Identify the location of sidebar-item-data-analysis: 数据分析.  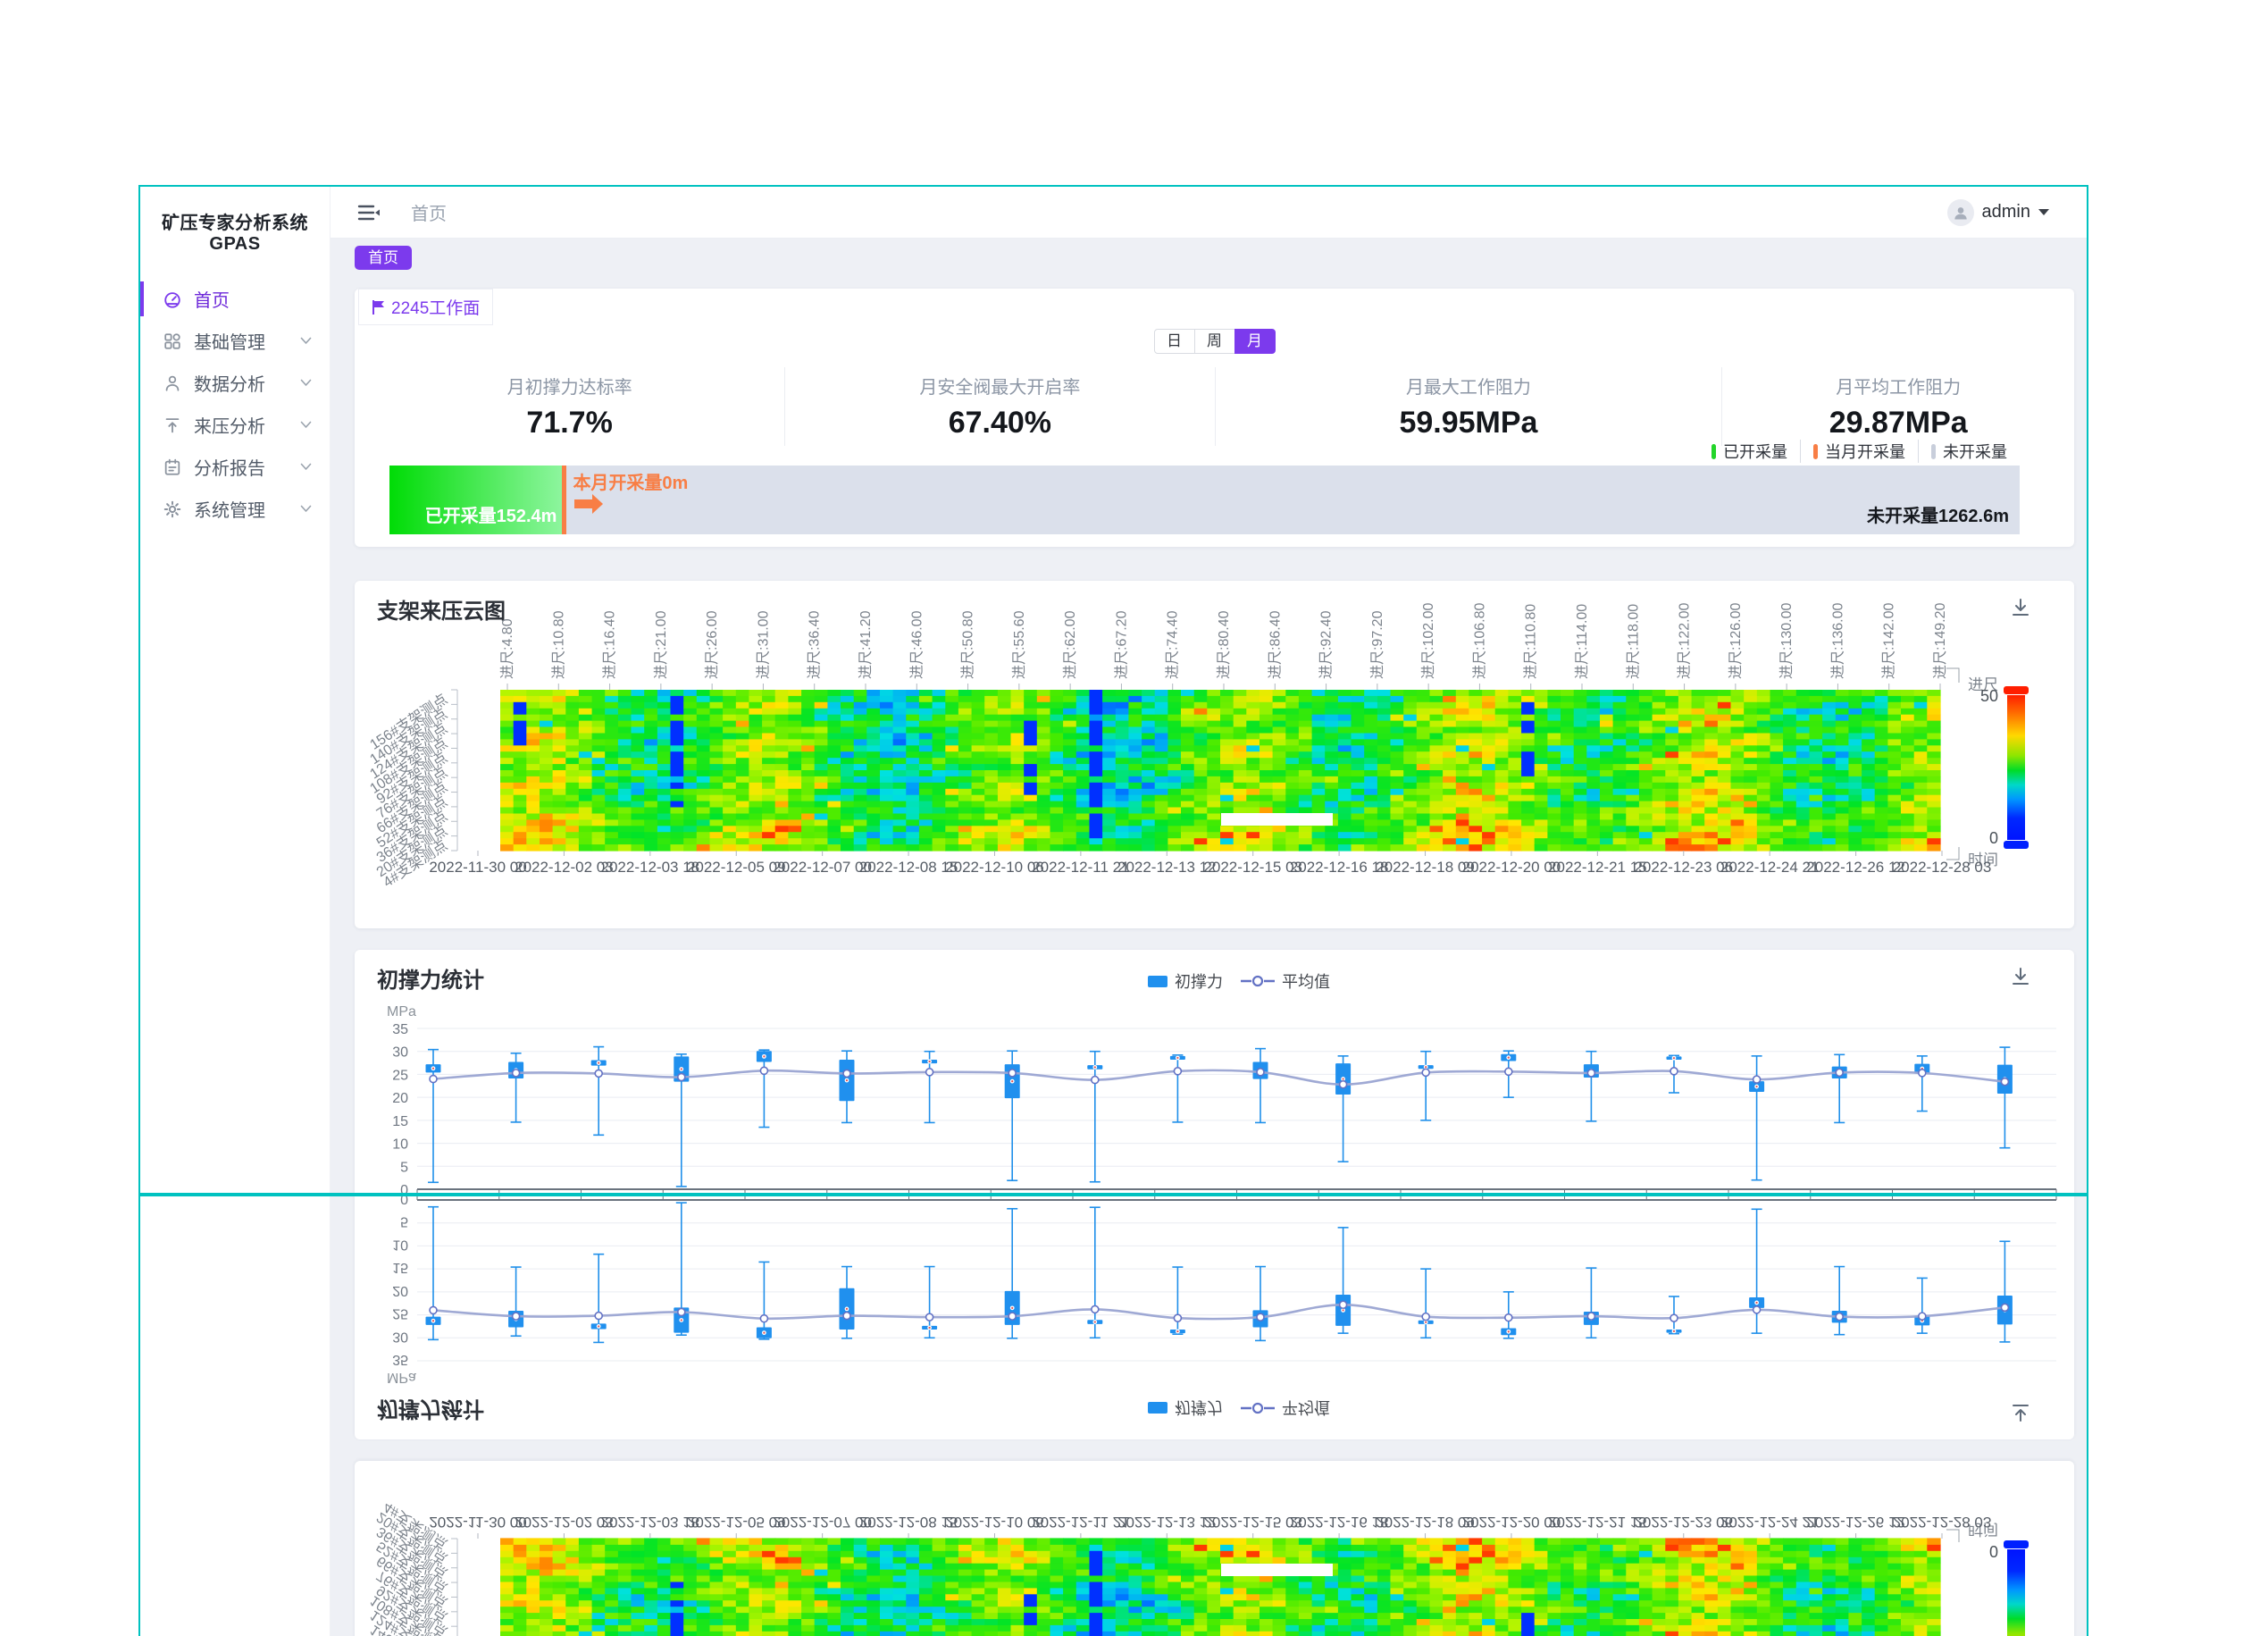
(235, 383).